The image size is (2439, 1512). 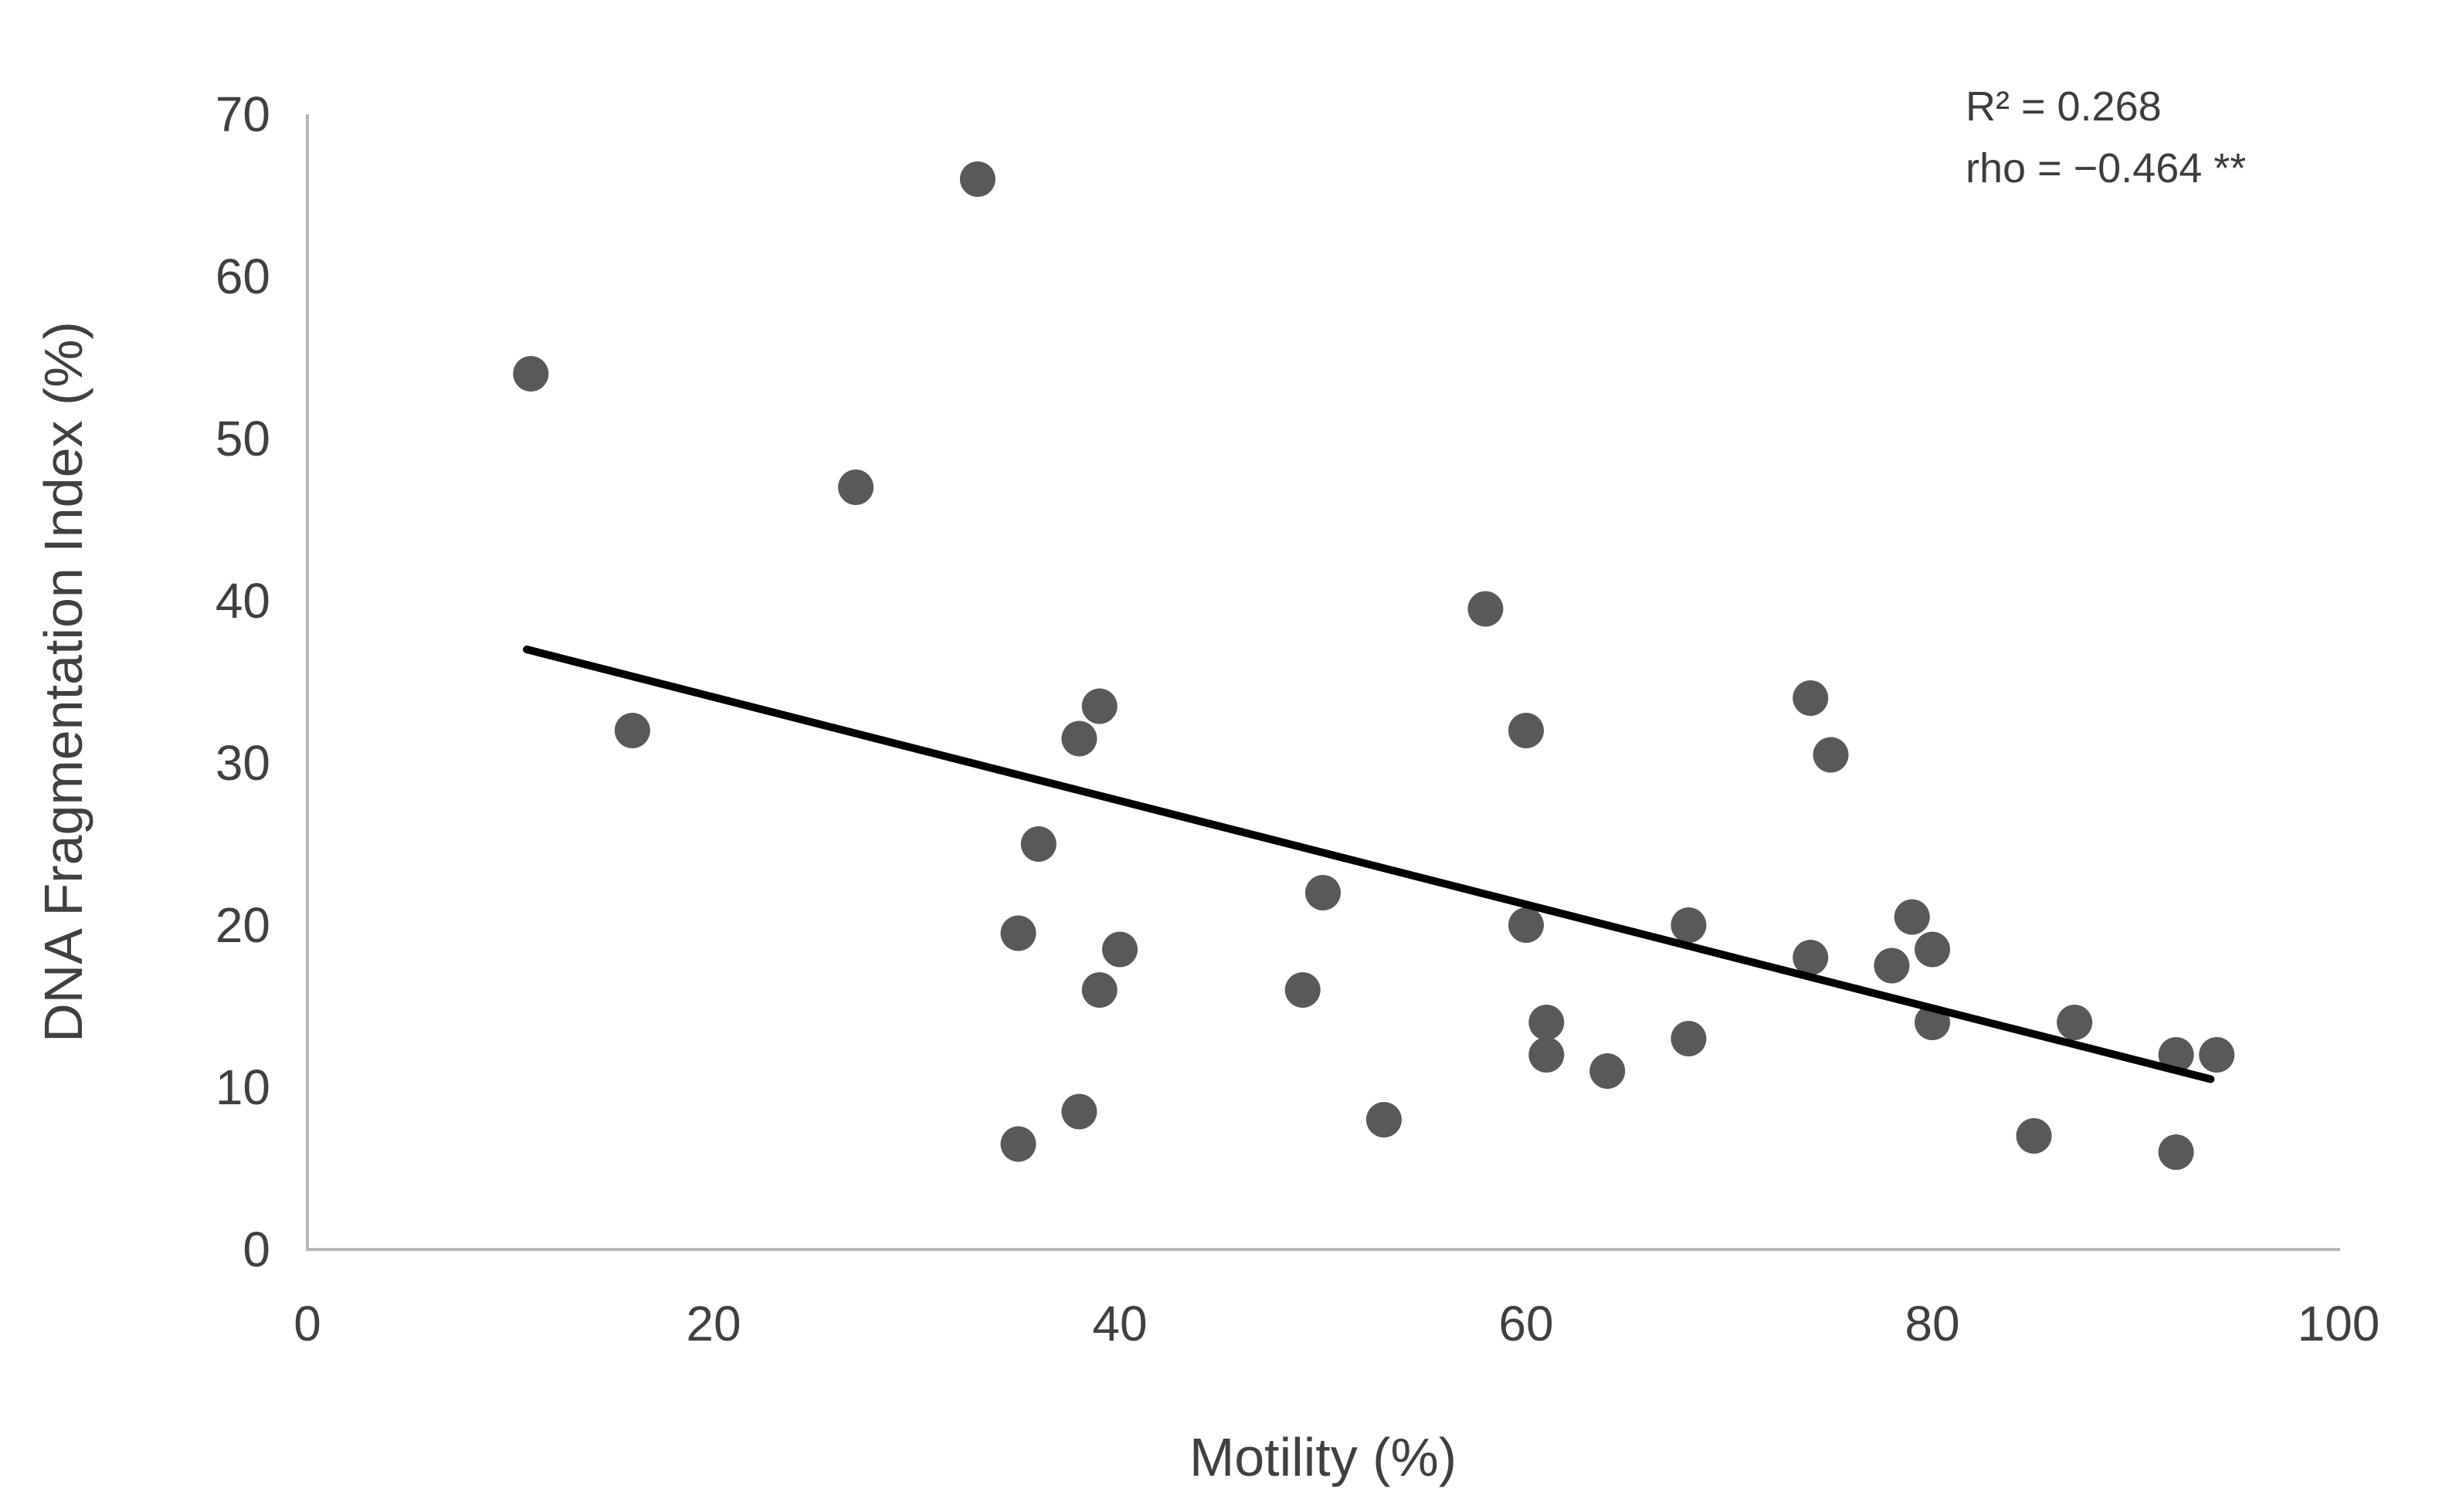 I want to click on y-tick-label: 60, so click(x=242, y=276).